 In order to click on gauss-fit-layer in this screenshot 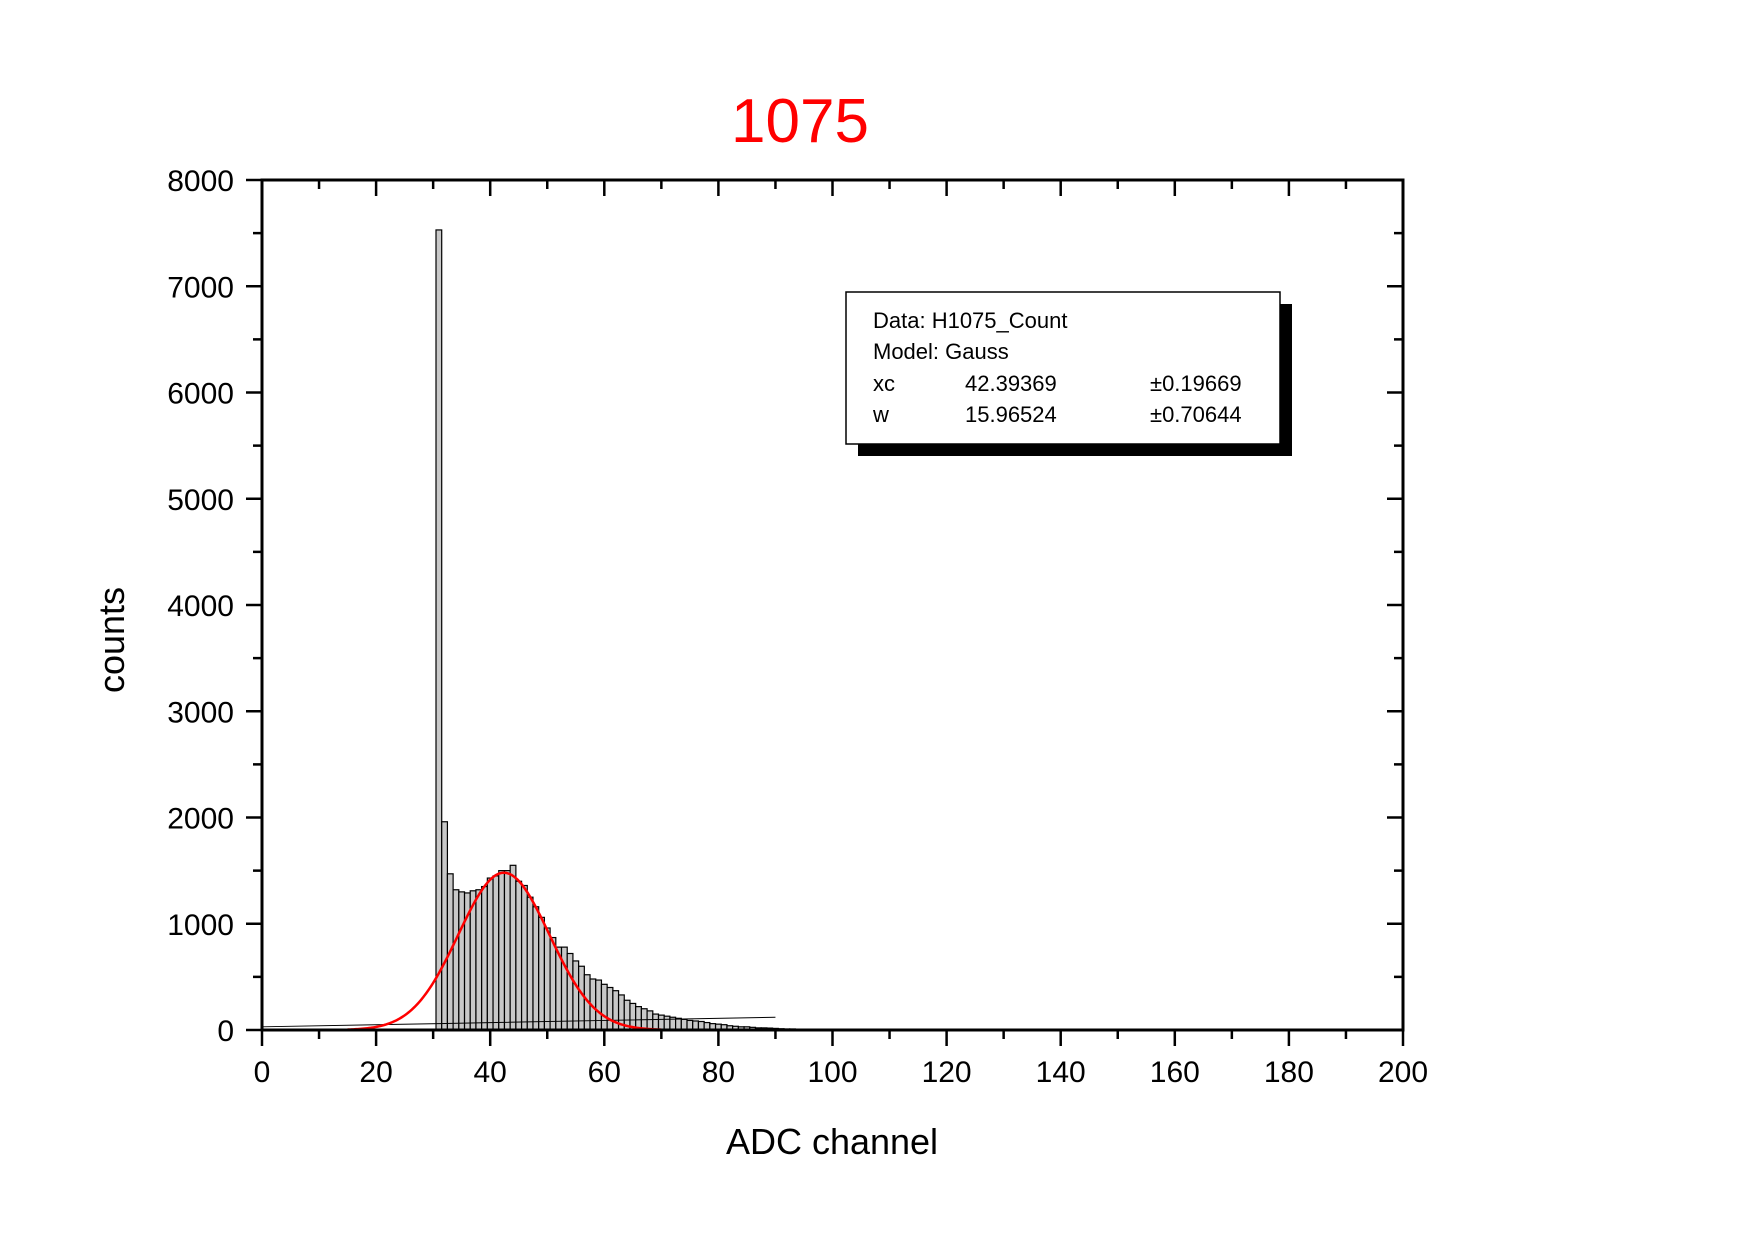, I will do `click(504, 951)`.